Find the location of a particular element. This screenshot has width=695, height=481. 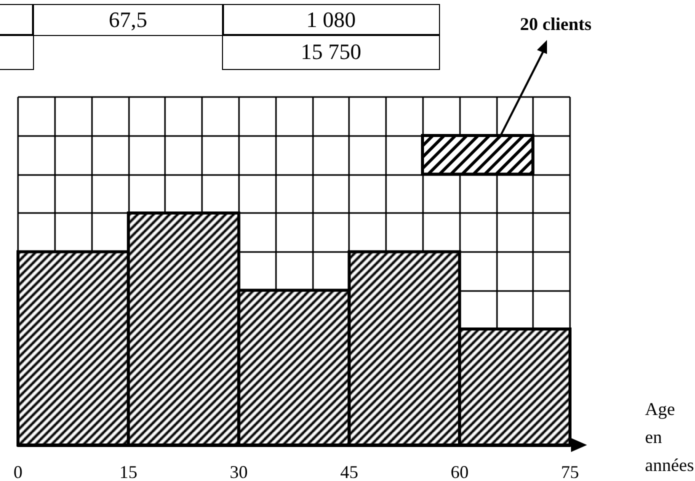

text: 15 750 is located at coordinates (331, 52).